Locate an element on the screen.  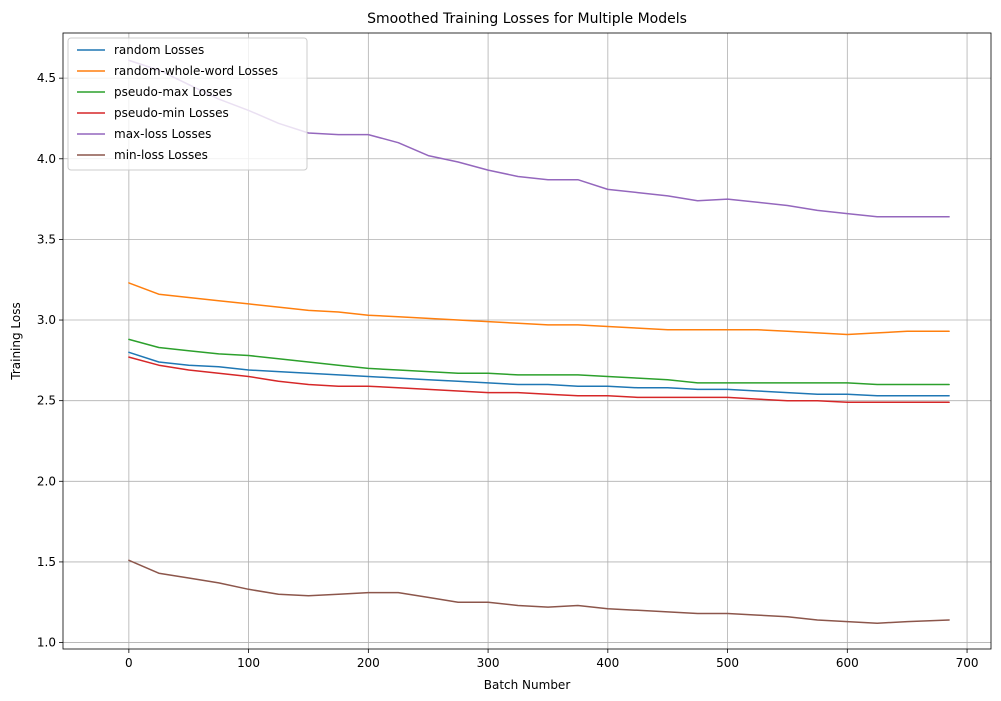
legend-label: pseudo-max Losses is located at coordinates (173, 92).